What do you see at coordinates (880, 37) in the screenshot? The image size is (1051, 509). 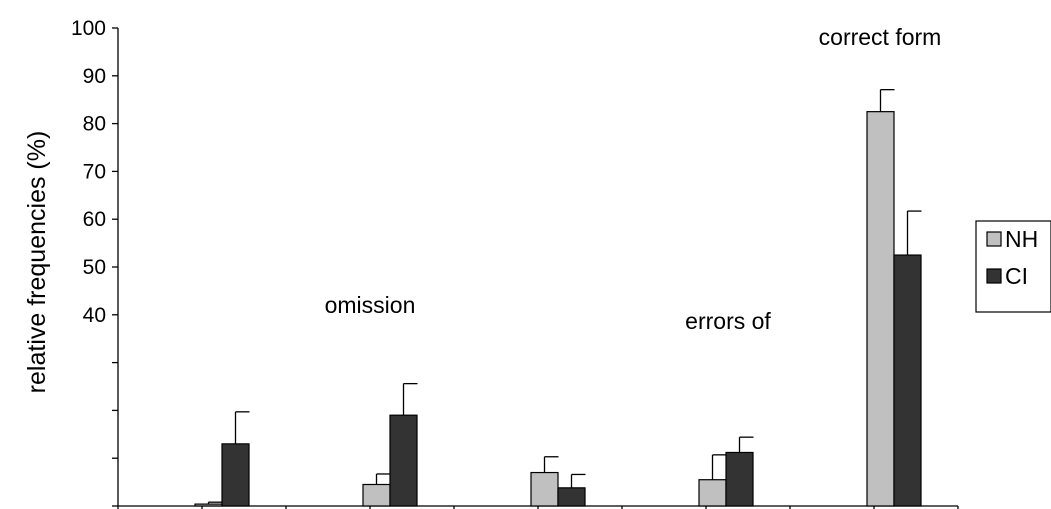 I see `annotation-label: correct form` at bounding box center [880, 37].